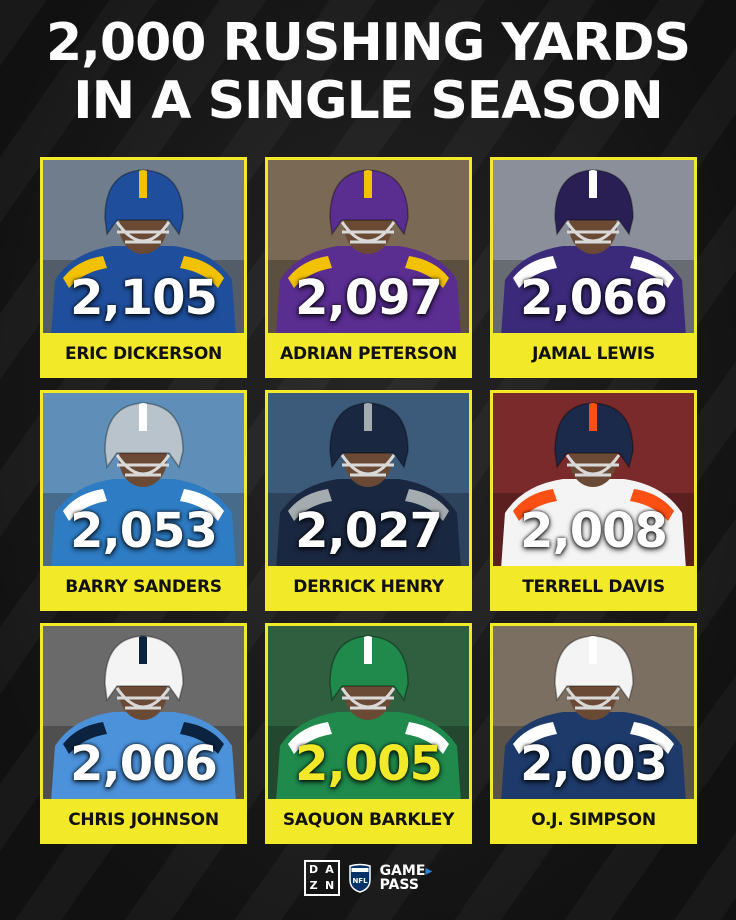 The width and height of the screenshot is (736, 920). I want to click on page-title: 2,000 RUSHING YARDS IN A SINGLE SEASON, so click(368, 72).